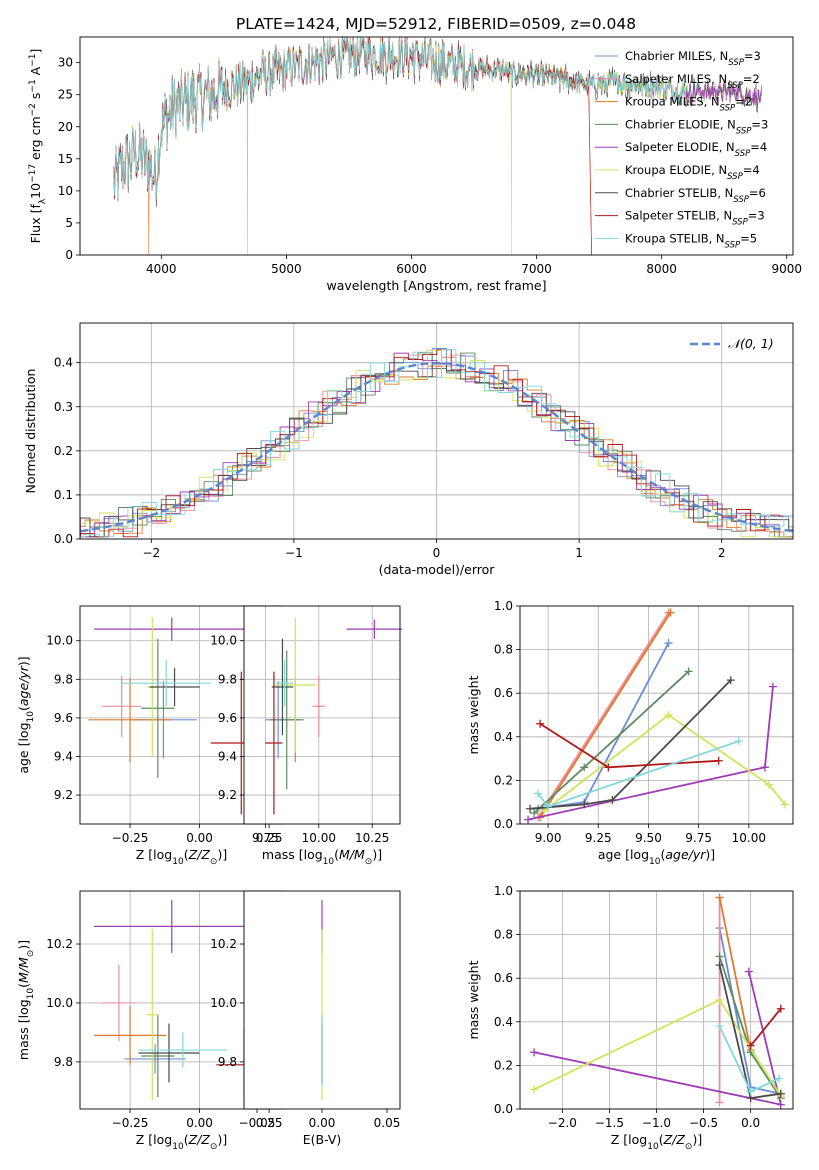 The image size is (819, 1170). I want to click on ticks-residuals: −2 −1 0 1 2 0.0 0.1 0.2 0.3 0.4, so click(390, 458).